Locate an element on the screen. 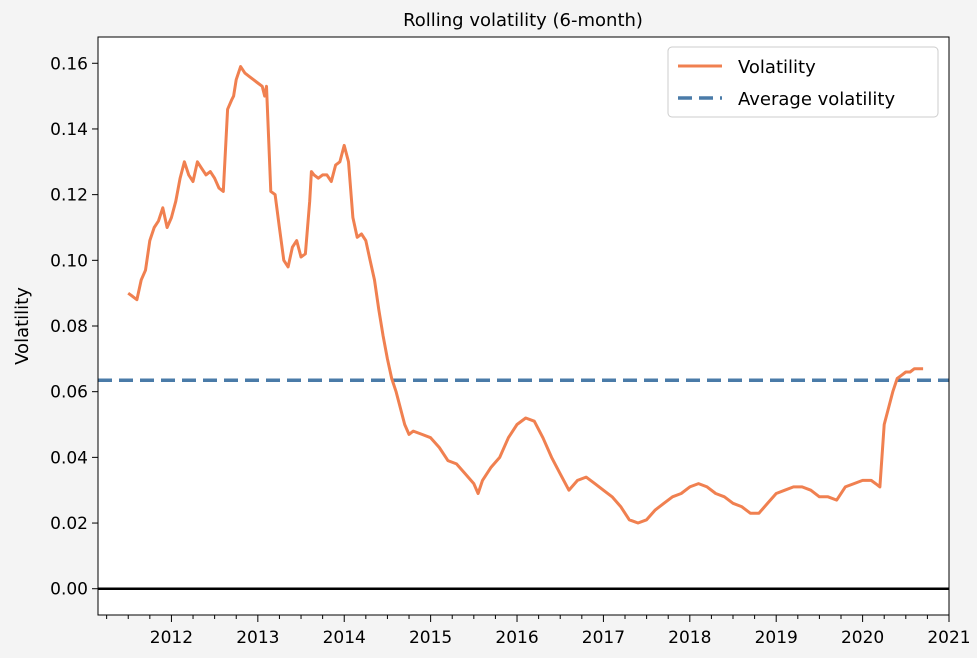  x-tick-label: 2019 is located at coordinates (776, 638).